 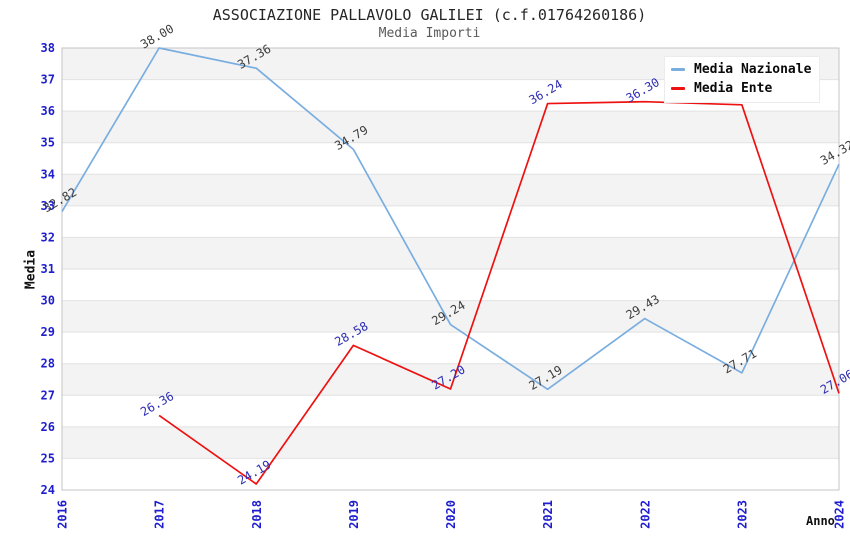 I want to click on y-tick-label: 30, so click(x=48, y=301).